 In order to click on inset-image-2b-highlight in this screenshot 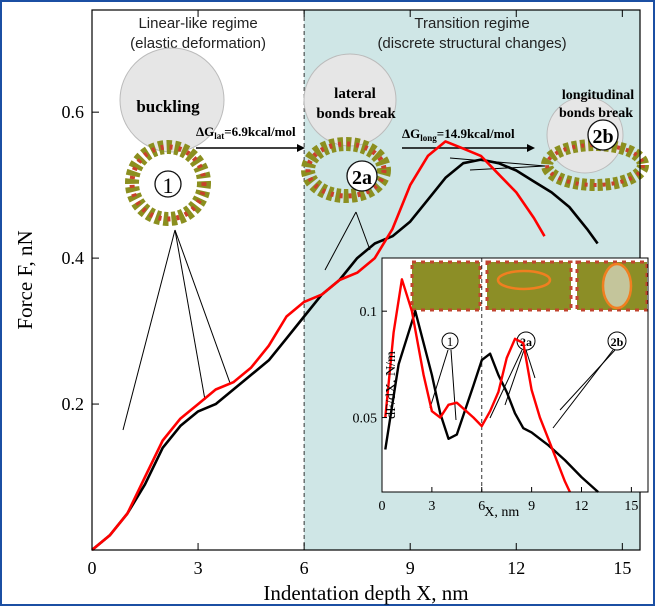, I will do `click(617, 286)`.